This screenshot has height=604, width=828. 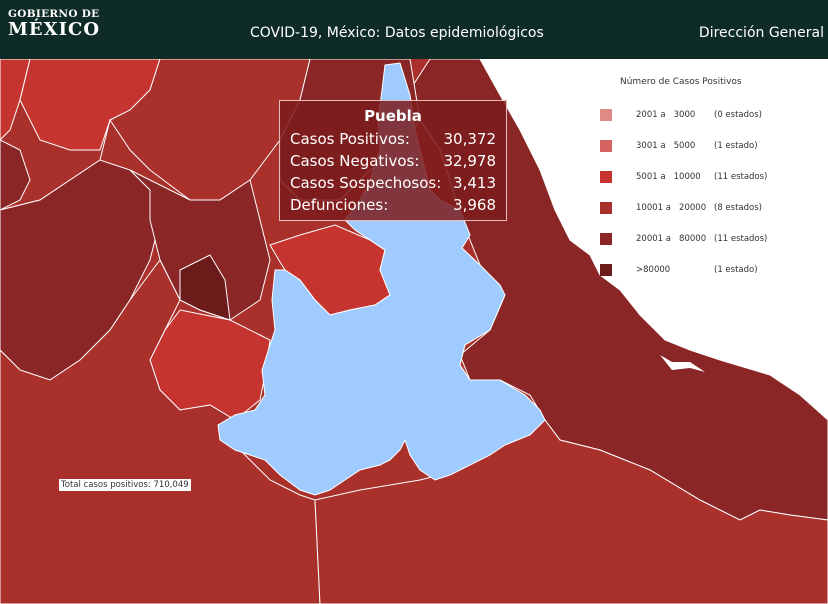 I want to click on coast-detail, so click(x=682, y=363).